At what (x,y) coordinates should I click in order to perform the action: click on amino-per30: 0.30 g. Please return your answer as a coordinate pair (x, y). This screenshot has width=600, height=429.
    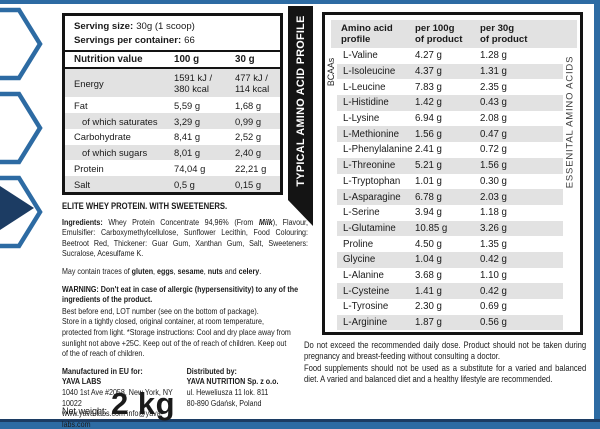
    Looking at the image, I should click on (493, 181).